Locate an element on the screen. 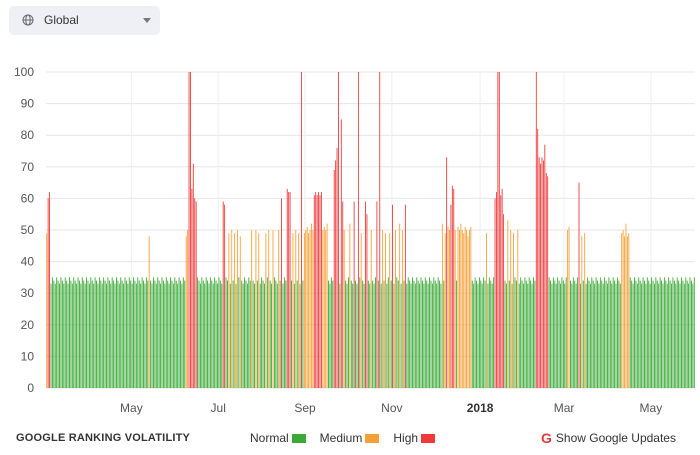 The image size is (700, 455). y-tick-label: 80 is located at coordinates (28, 135).